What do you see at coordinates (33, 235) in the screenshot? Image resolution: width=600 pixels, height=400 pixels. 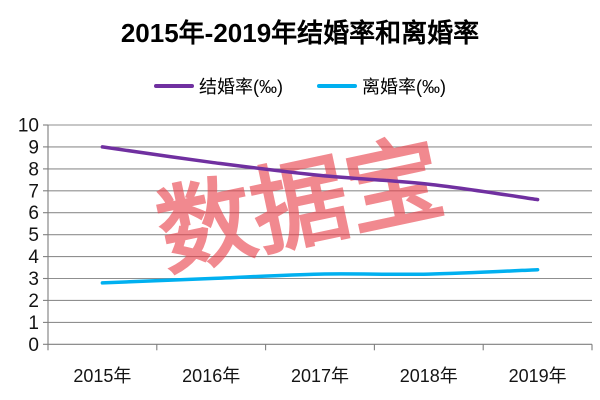 I see `y-tick-label: 5` at bounding box center [33, 235].